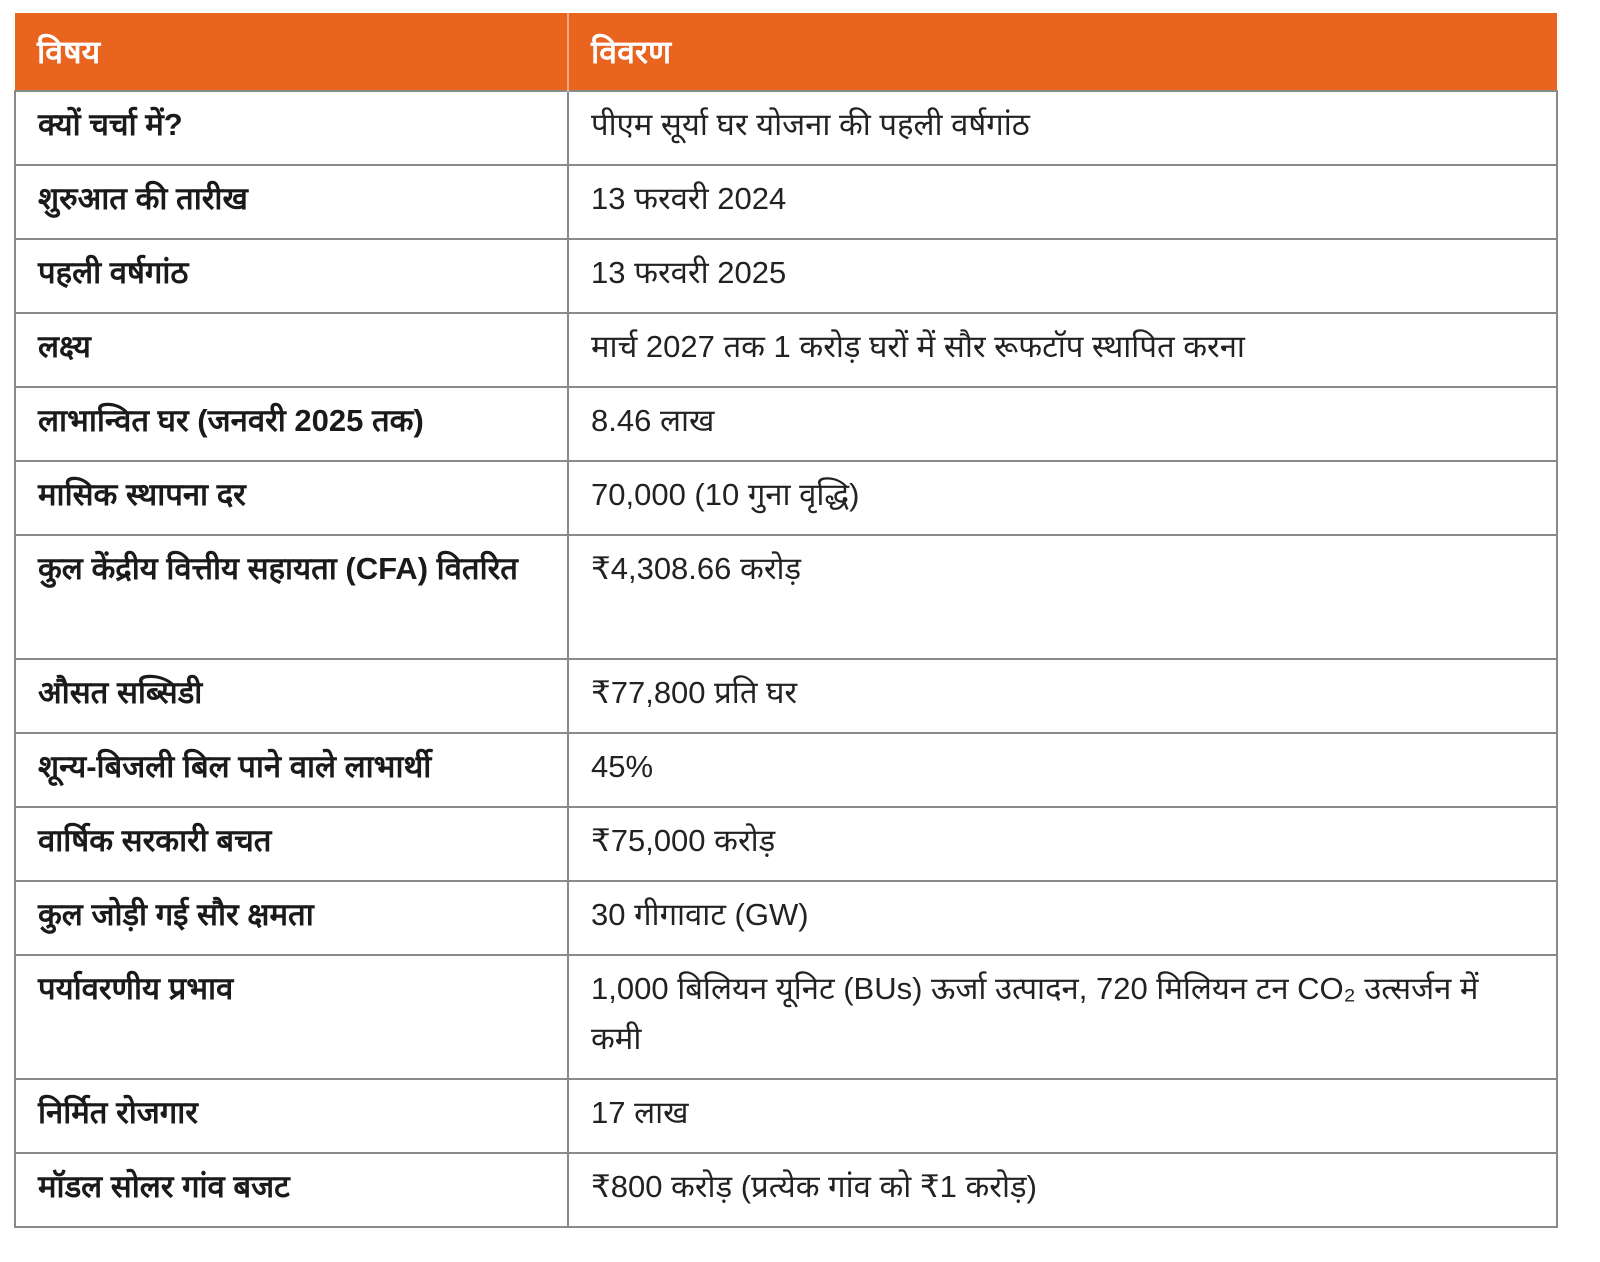 Image resolution: width=1600 pixels, height=1262 pixels. I want to click on row-detail: ₹77,800 प्रति घर, so click(1062, 696).